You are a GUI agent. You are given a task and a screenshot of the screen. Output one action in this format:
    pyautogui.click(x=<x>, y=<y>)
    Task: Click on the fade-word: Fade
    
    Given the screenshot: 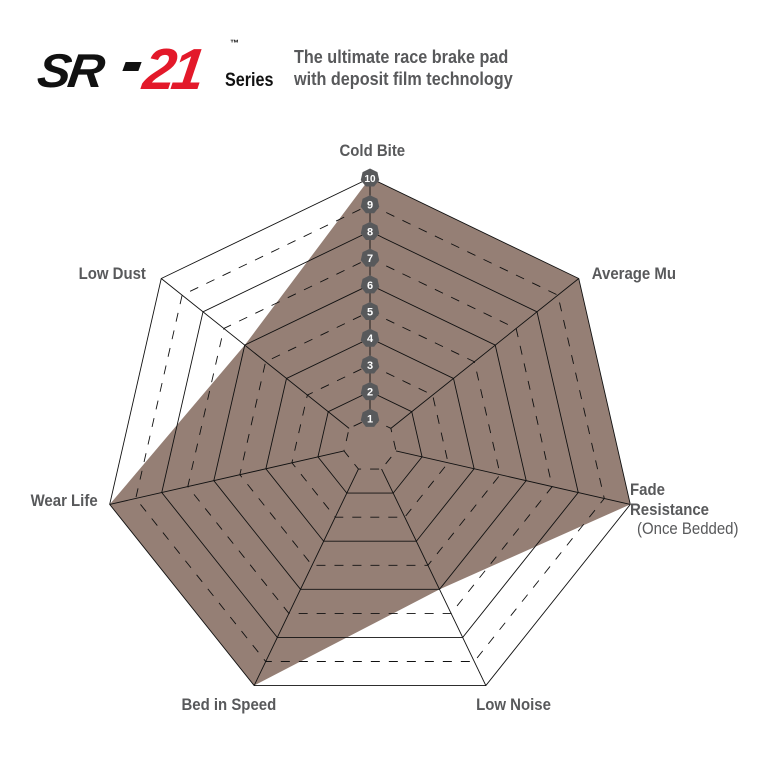 What is the action you would take?
    pyautogui.click(x=647, y=489)
    